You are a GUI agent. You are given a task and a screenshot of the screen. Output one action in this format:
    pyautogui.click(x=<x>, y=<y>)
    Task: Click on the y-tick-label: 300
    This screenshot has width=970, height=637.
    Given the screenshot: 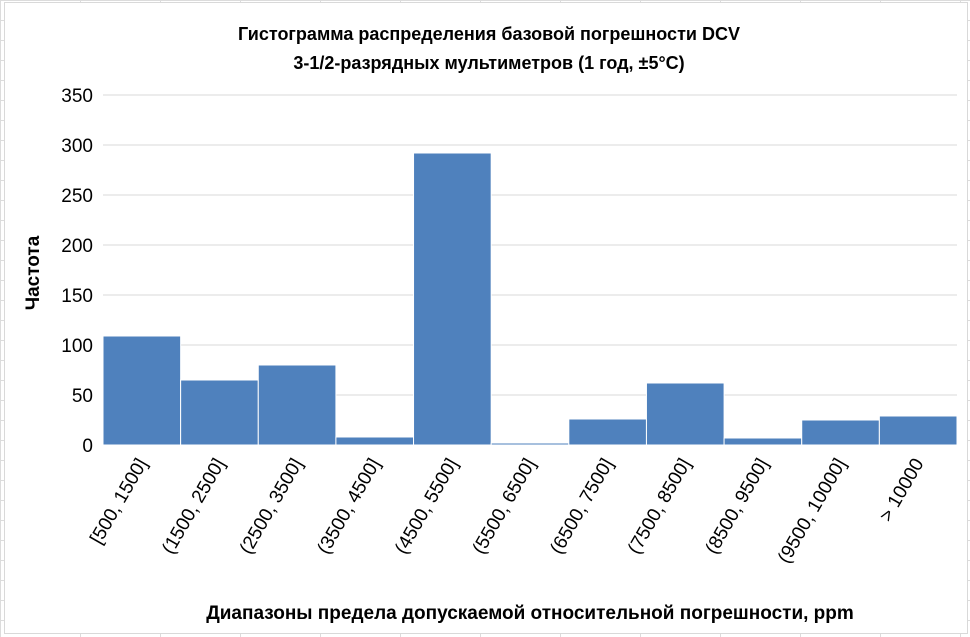 What is the action you would take?
    pyautogui.click(x=77, y=146)
    